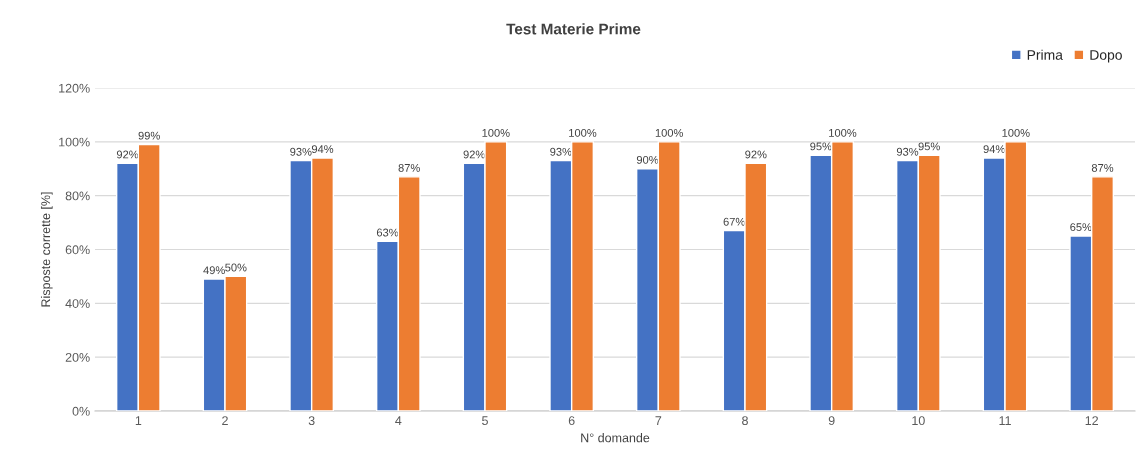 The width and height of the screenshot is (1147, 464). What do you see at coordinates (1106, 56) in the screenshot?
I see `legend-label: Dopo` at bounding box center [1106, 56].